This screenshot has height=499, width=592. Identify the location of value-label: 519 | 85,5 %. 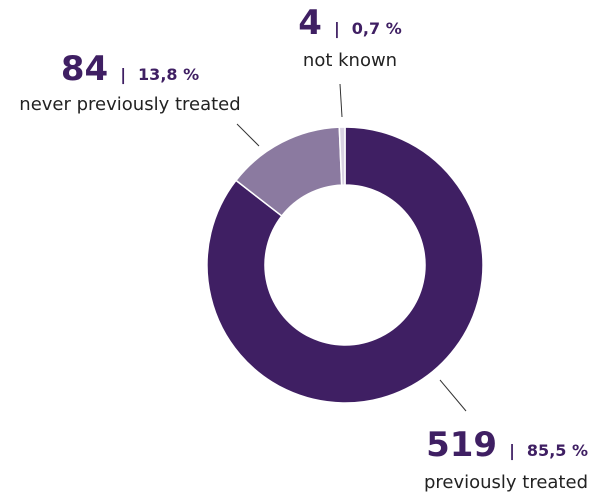
(507, 445).